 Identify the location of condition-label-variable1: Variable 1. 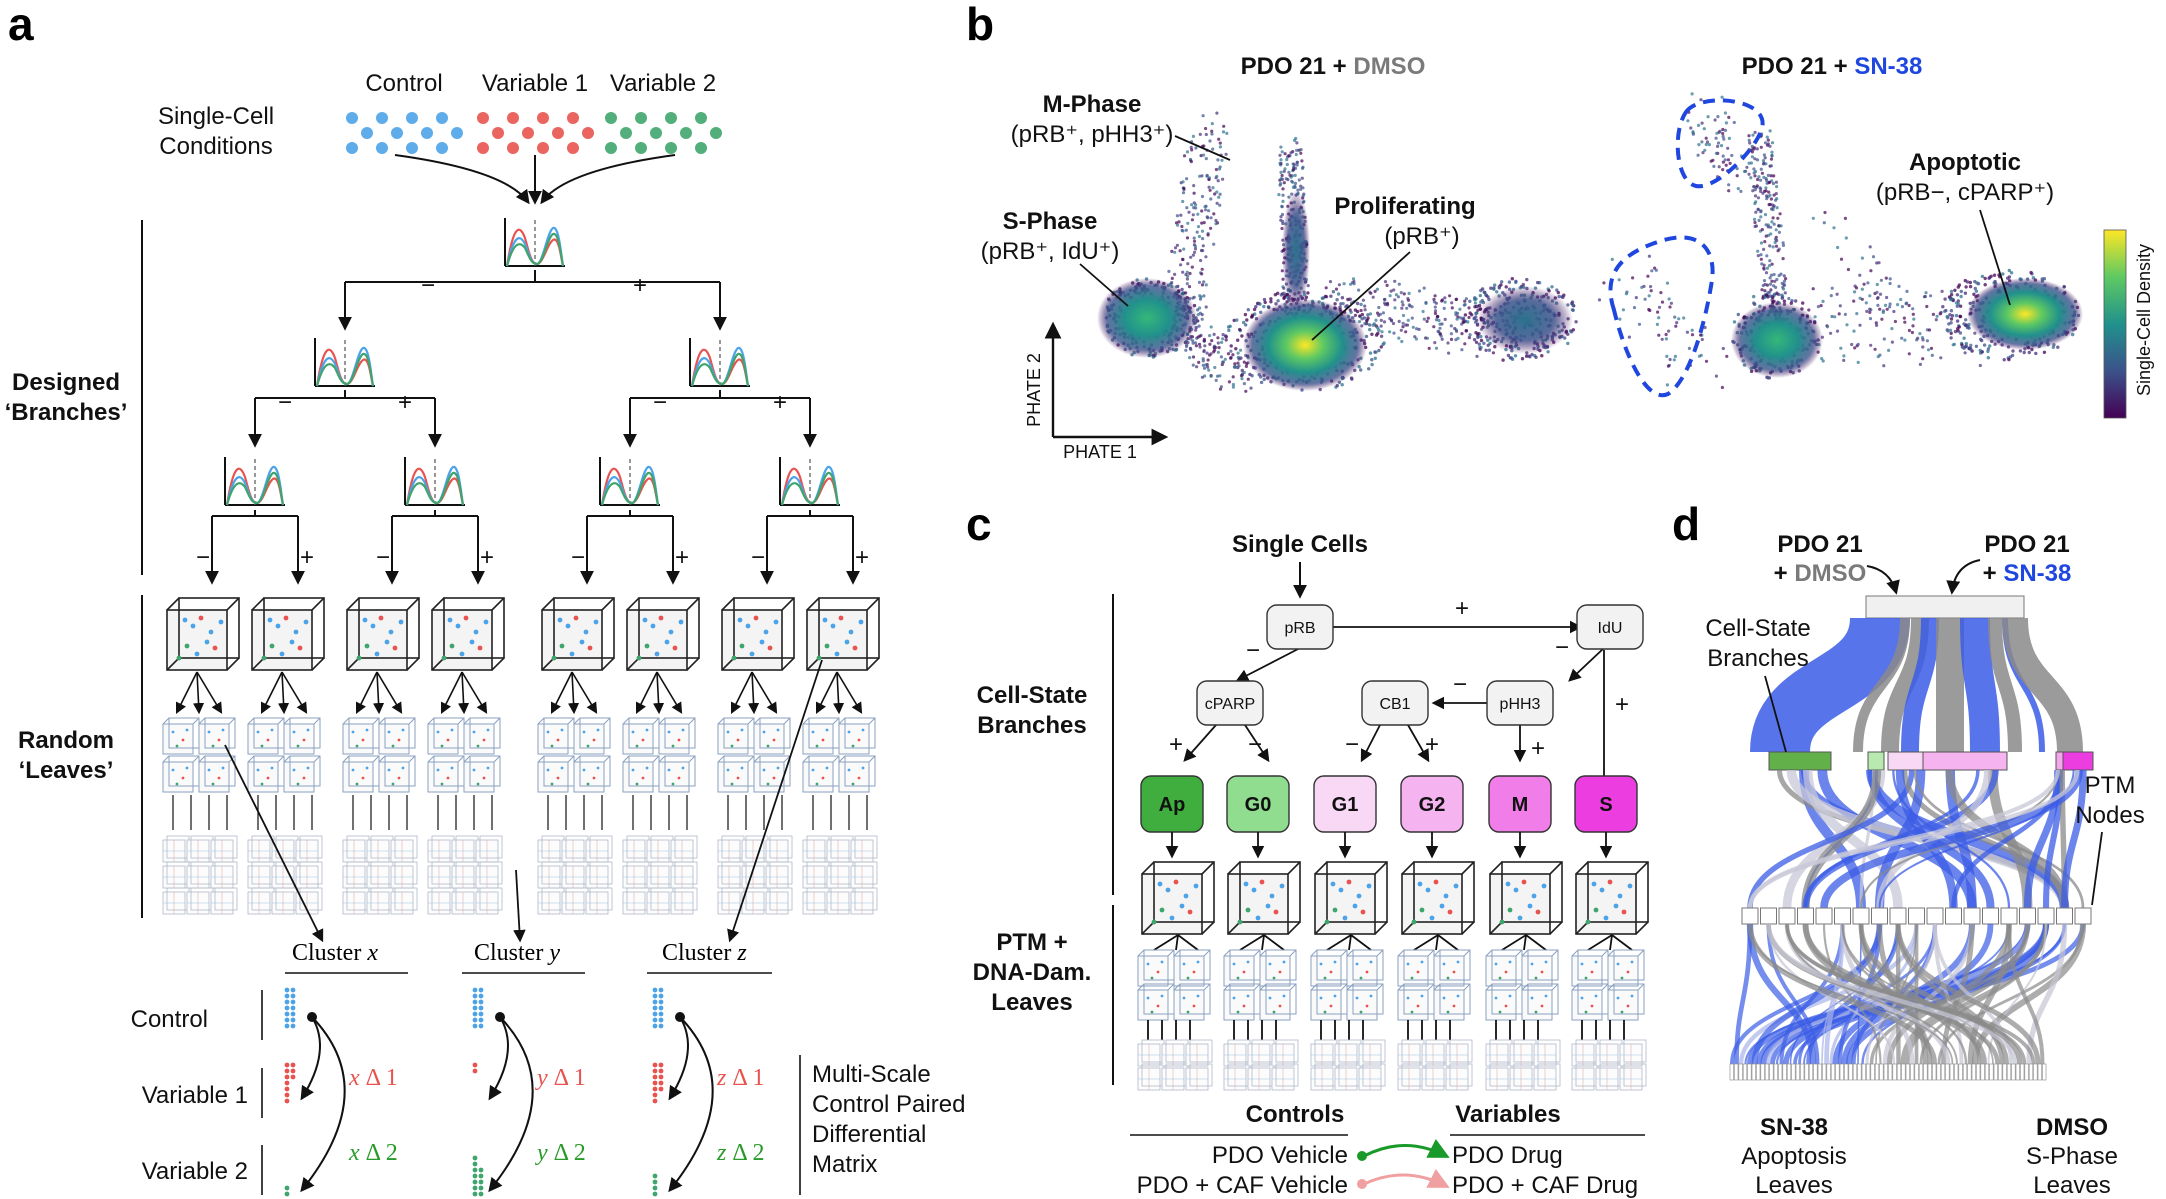
(535, 83).